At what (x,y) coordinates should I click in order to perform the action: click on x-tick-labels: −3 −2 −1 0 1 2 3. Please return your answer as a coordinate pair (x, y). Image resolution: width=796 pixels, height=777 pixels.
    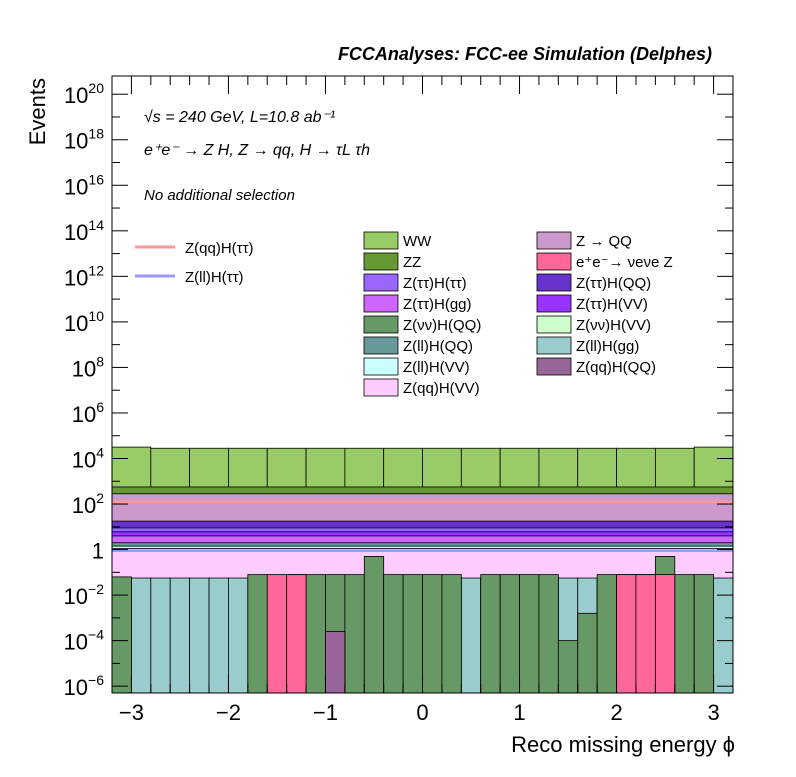
    Looking at the image, I should click on (419, 712).